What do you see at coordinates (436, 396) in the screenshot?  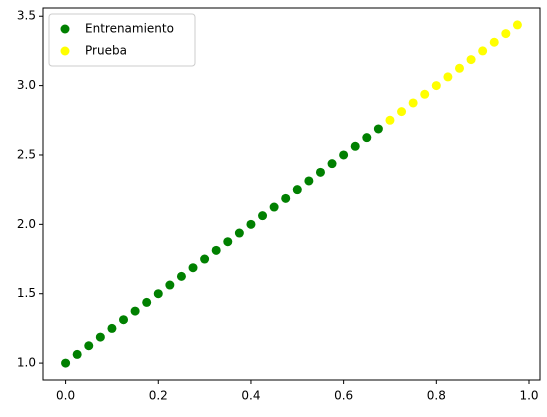 I see `x-tick-label: 0.8` at bounding box center [436, 396].